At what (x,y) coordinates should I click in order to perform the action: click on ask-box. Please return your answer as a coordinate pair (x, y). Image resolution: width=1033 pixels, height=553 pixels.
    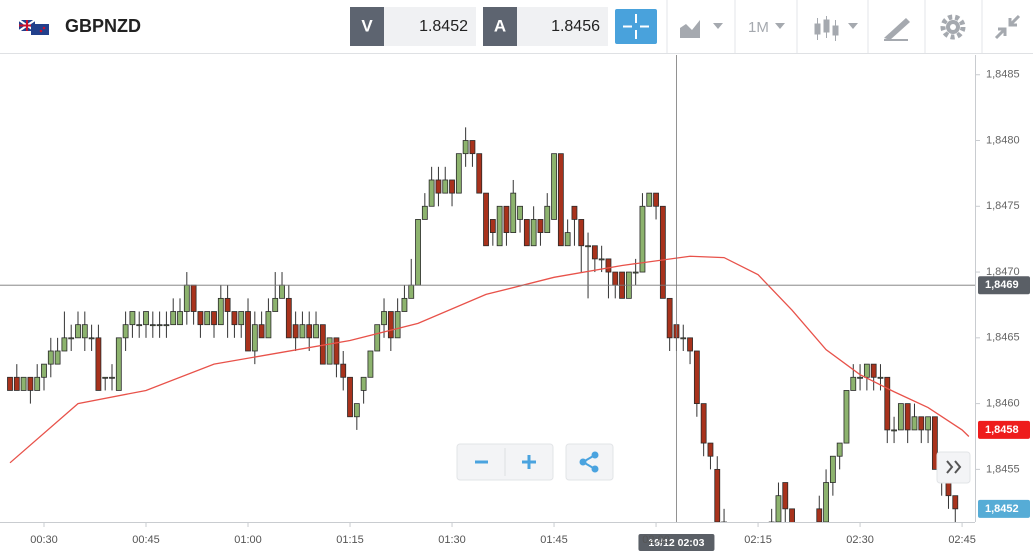
    Looking at the image, I should click on (562, 26).